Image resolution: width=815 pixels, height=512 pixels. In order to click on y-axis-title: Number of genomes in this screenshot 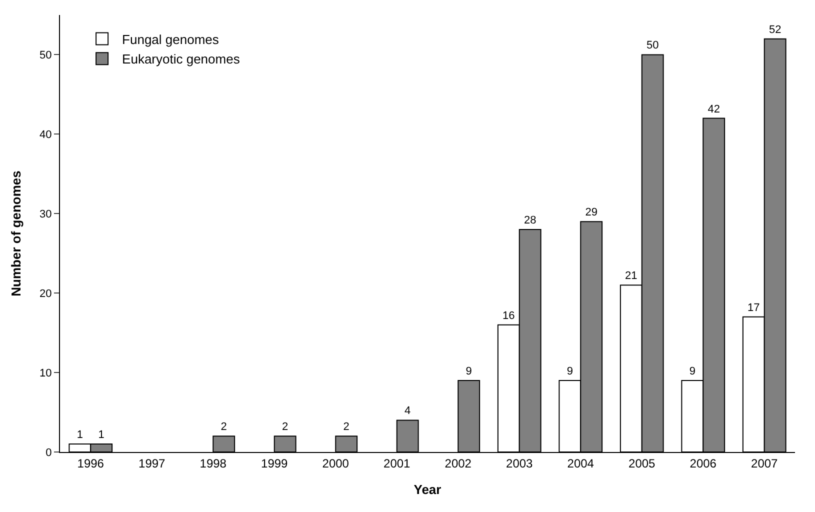, I will do `click(16, 233)`.